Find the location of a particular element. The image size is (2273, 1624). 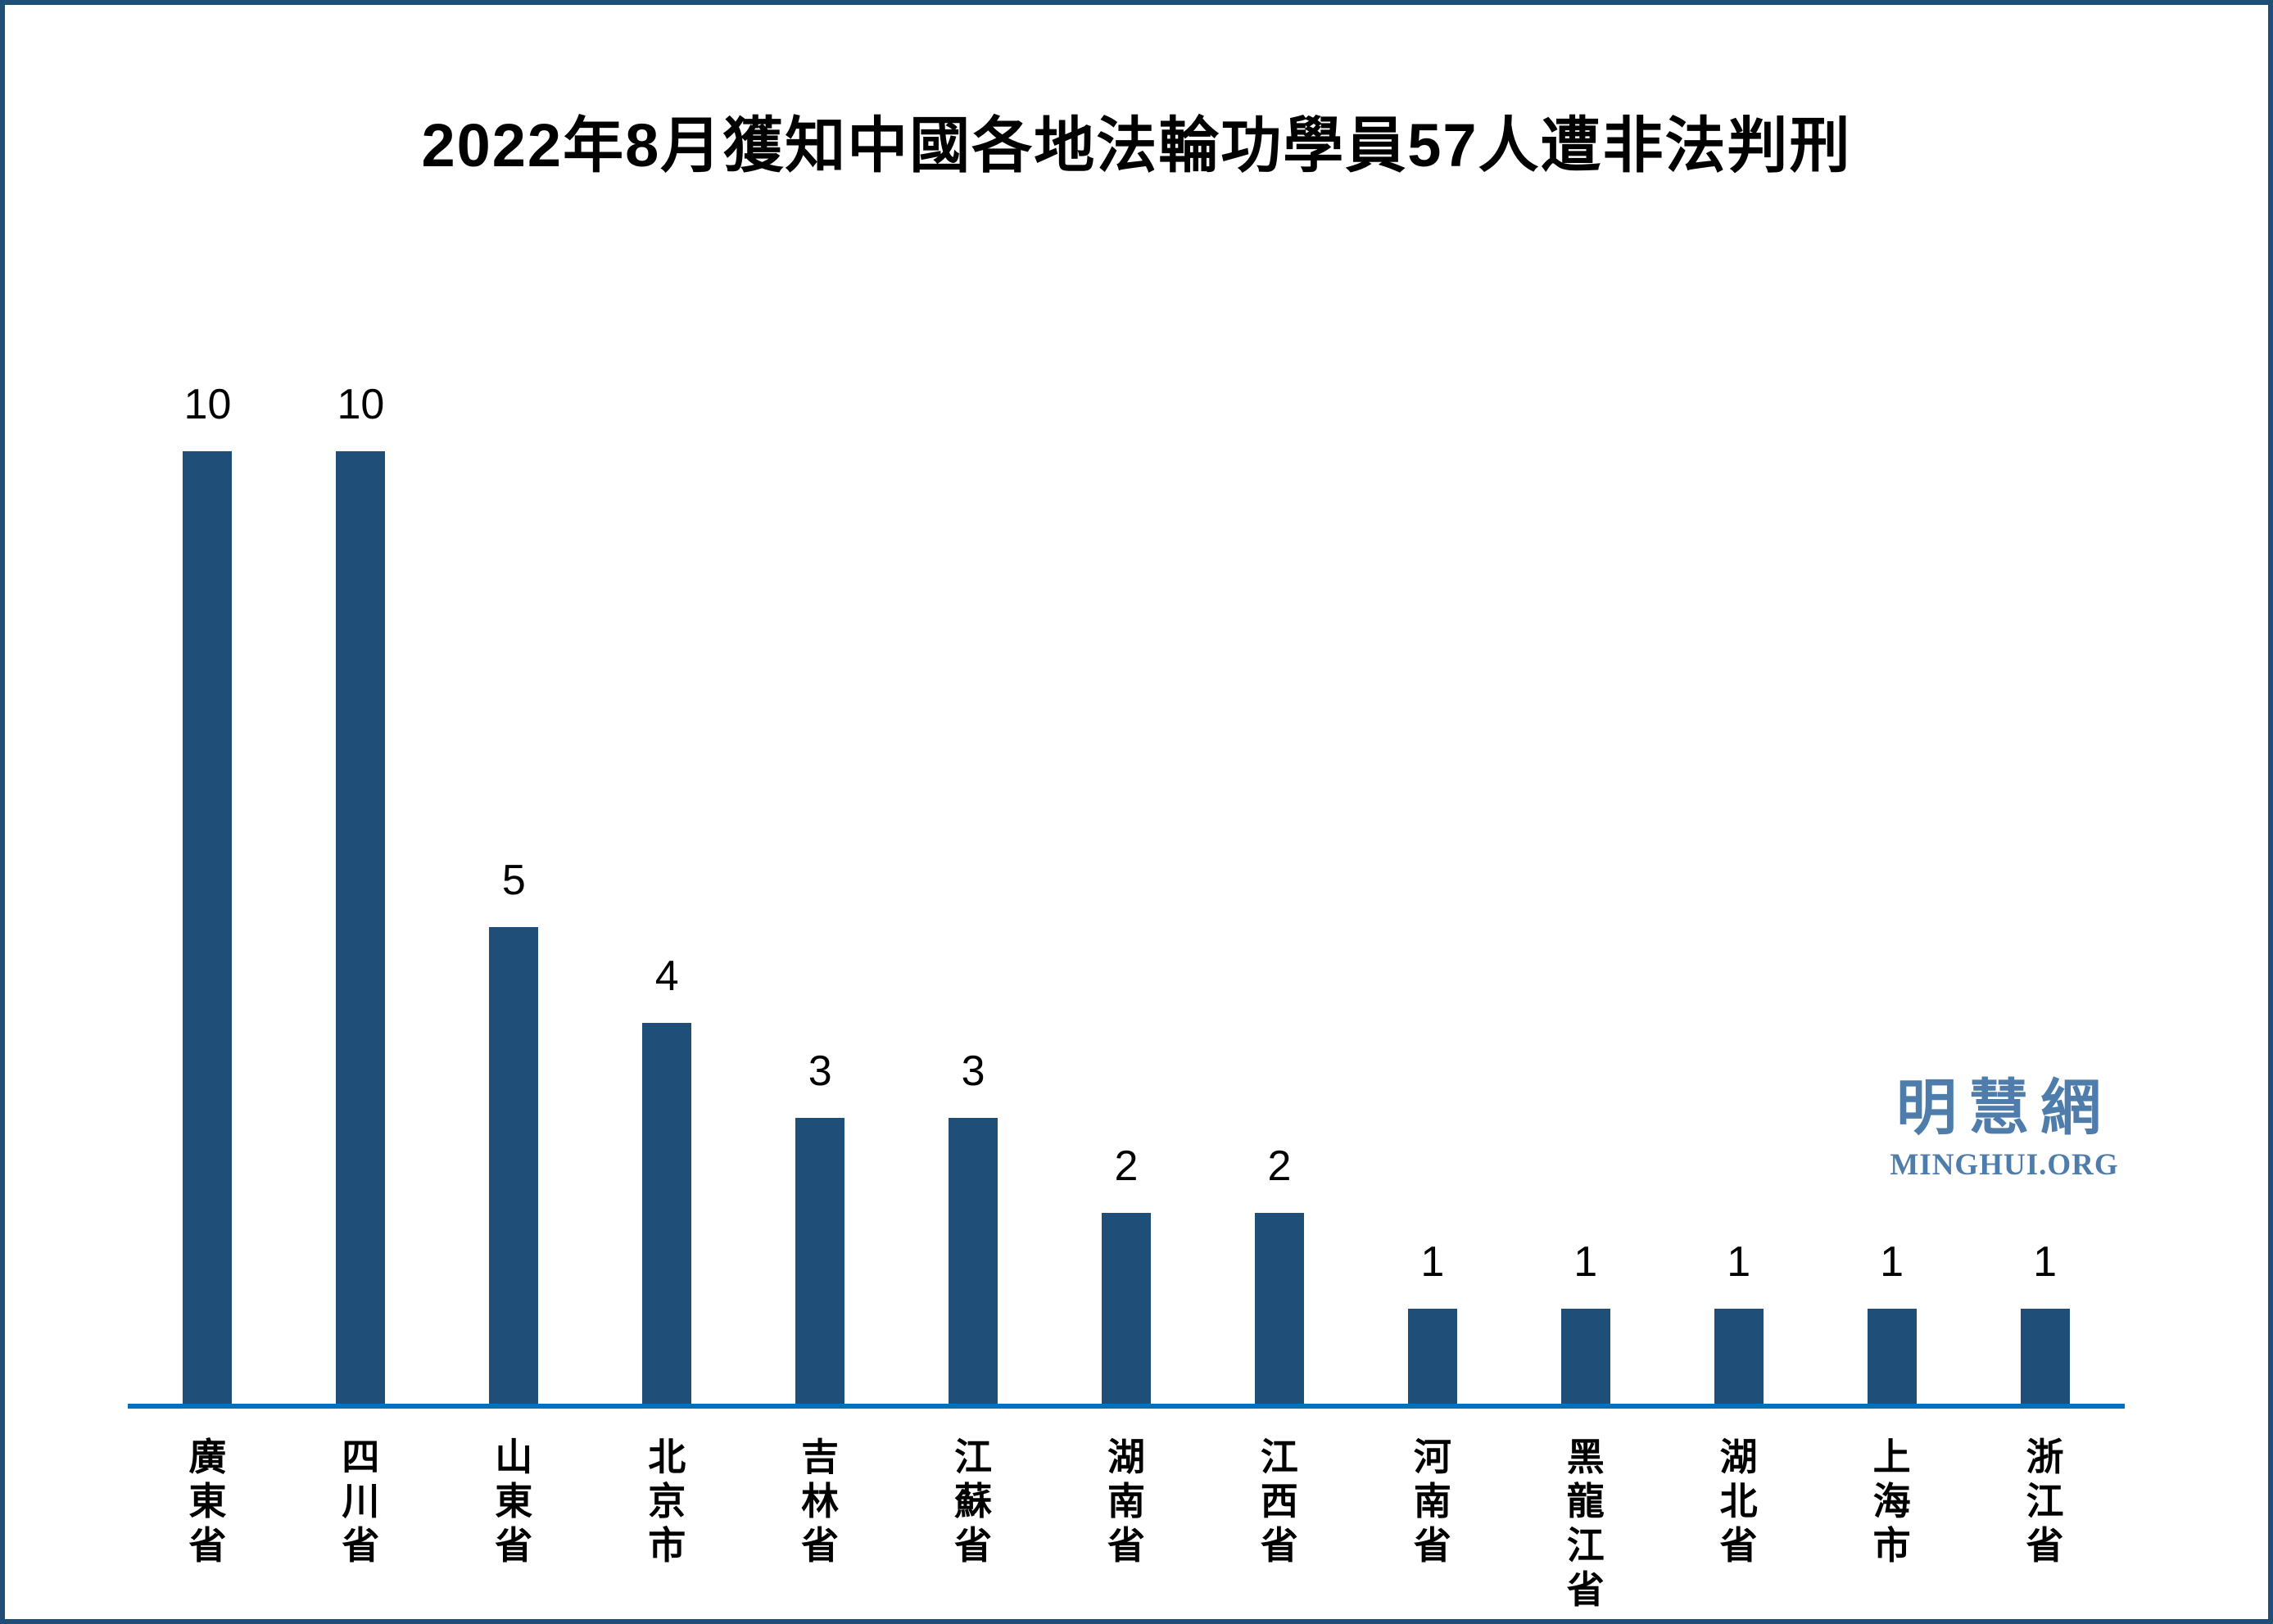

x-axis-label-char: 龍 is located at coordinates (1585, 1501).